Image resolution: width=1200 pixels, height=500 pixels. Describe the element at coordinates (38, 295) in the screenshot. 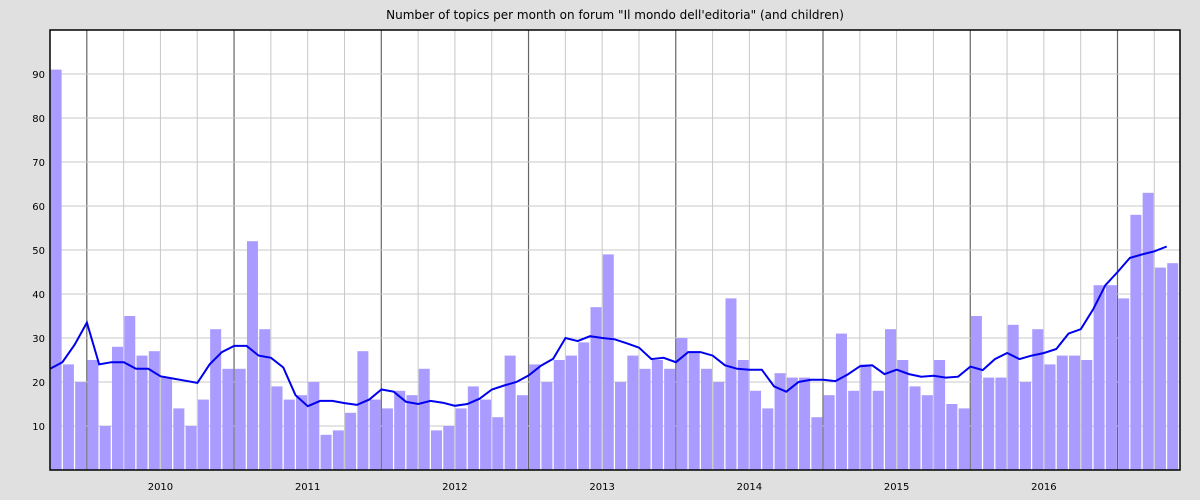

I see `y-tick-label: 40` at that location.